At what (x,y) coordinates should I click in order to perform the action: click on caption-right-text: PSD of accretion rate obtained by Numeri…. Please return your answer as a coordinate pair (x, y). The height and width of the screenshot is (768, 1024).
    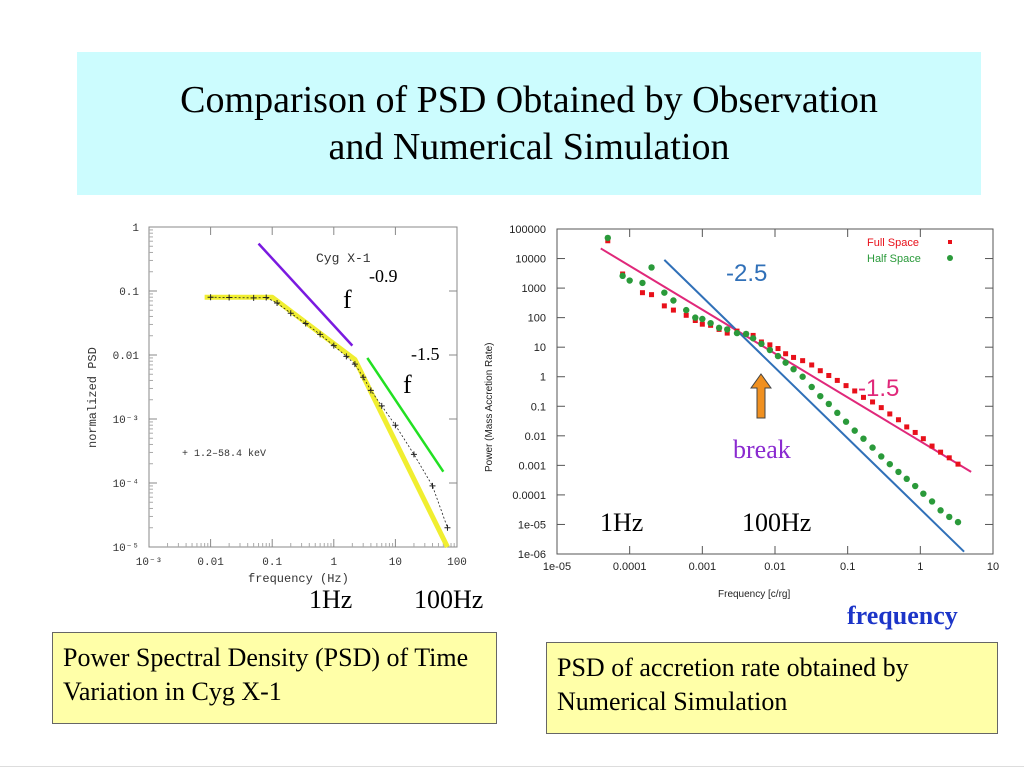
    Looking at the image, I should click on (733, 684).